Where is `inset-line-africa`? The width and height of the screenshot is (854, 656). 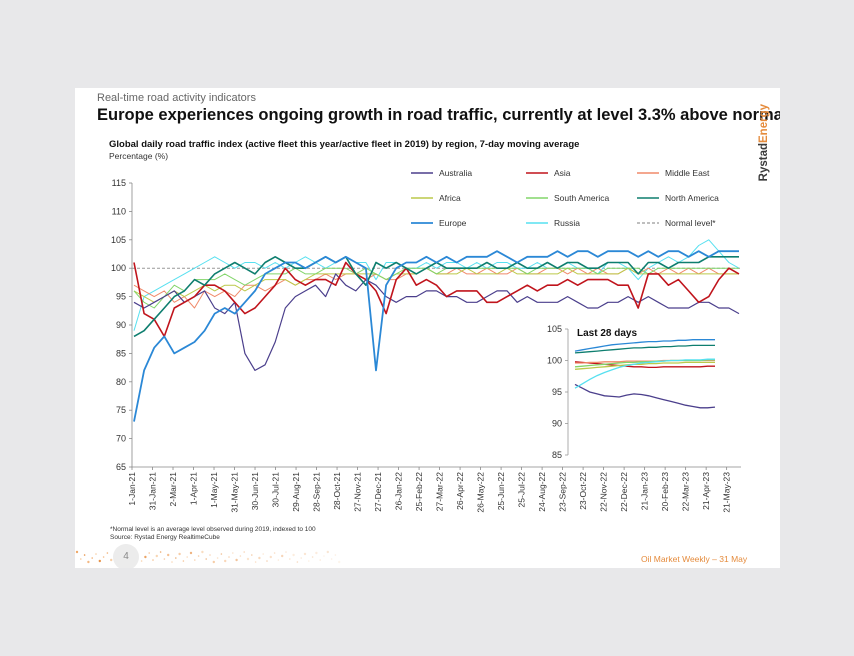 inset-line-africa is located at coordinates (644, 365).